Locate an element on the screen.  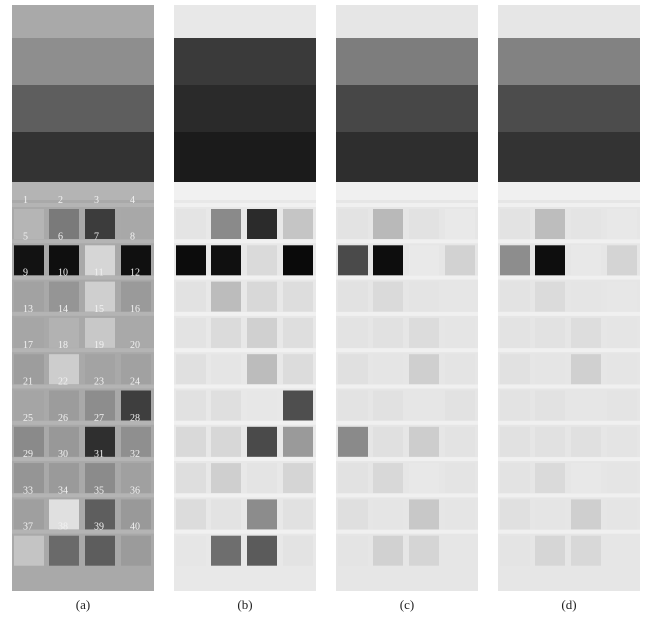
sample-number-17: 17 is located at coordinates (28, 345).